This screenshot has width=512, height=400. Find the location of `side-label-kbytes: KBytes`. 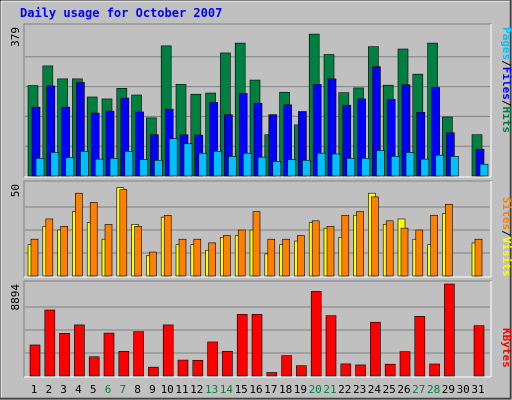

side-label-kbytes: KBytes is located at coordinates (506, 348).